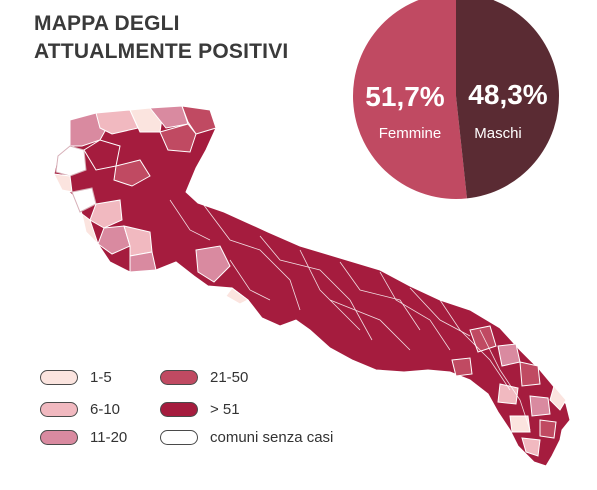 The image size is (597, 490). Describe the element at coordinates (204, 377) in the screenshot. I see `legend-item-21-50: 21-50` at that location.